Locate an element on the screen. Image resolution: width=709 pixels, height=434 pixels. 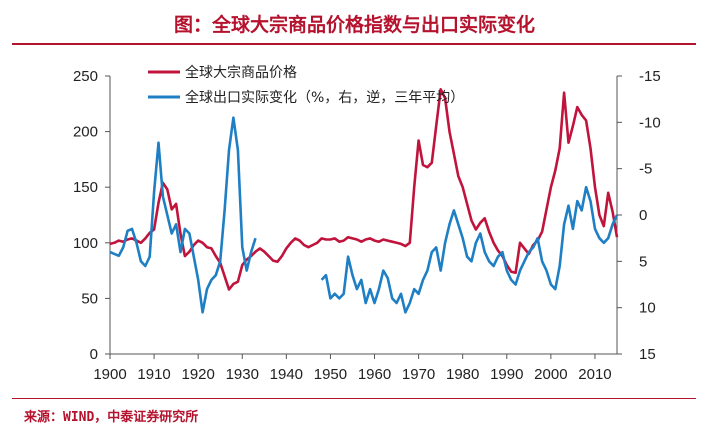
right-axis-ticks: 15 10 5 0 -5 -10 -15 is located at coordinates (639, 215).